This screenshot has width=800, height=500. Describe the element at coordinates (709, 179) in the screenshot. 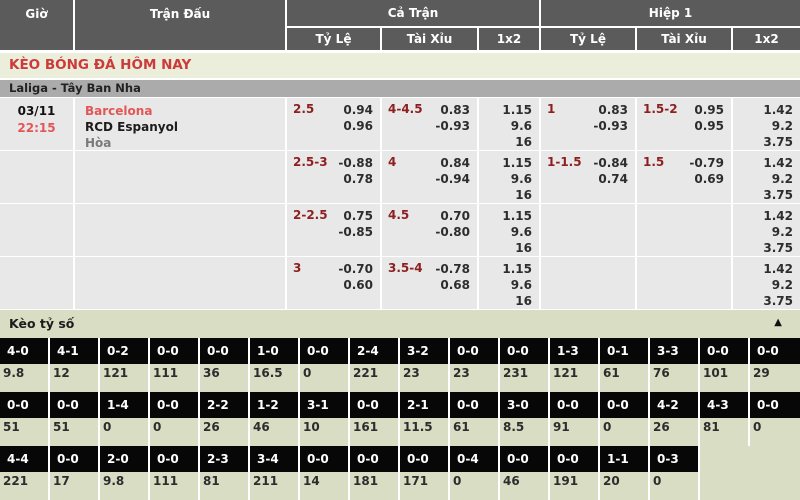

I see `odds-value: 0.69` at that location.